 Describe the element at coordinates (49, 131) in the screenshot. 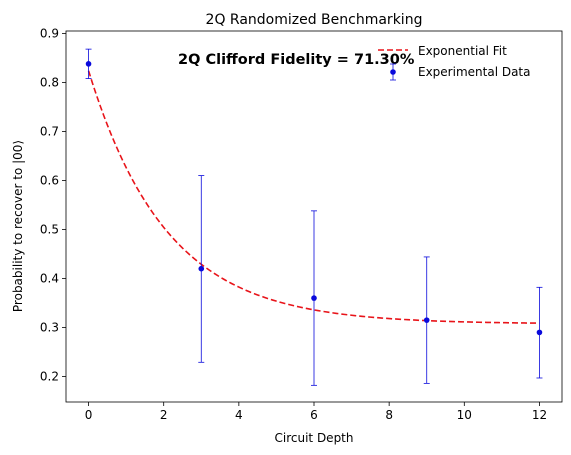

I see `y-tick-label: 0.7` at that location.